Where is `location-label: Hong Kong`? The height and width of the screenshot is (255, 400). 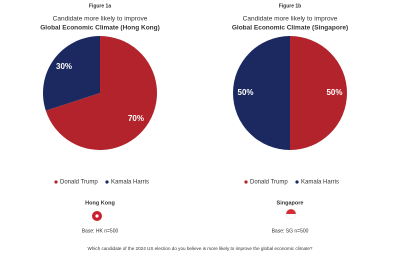
location-label: Hong Kong is located at coordinates (100, 203).